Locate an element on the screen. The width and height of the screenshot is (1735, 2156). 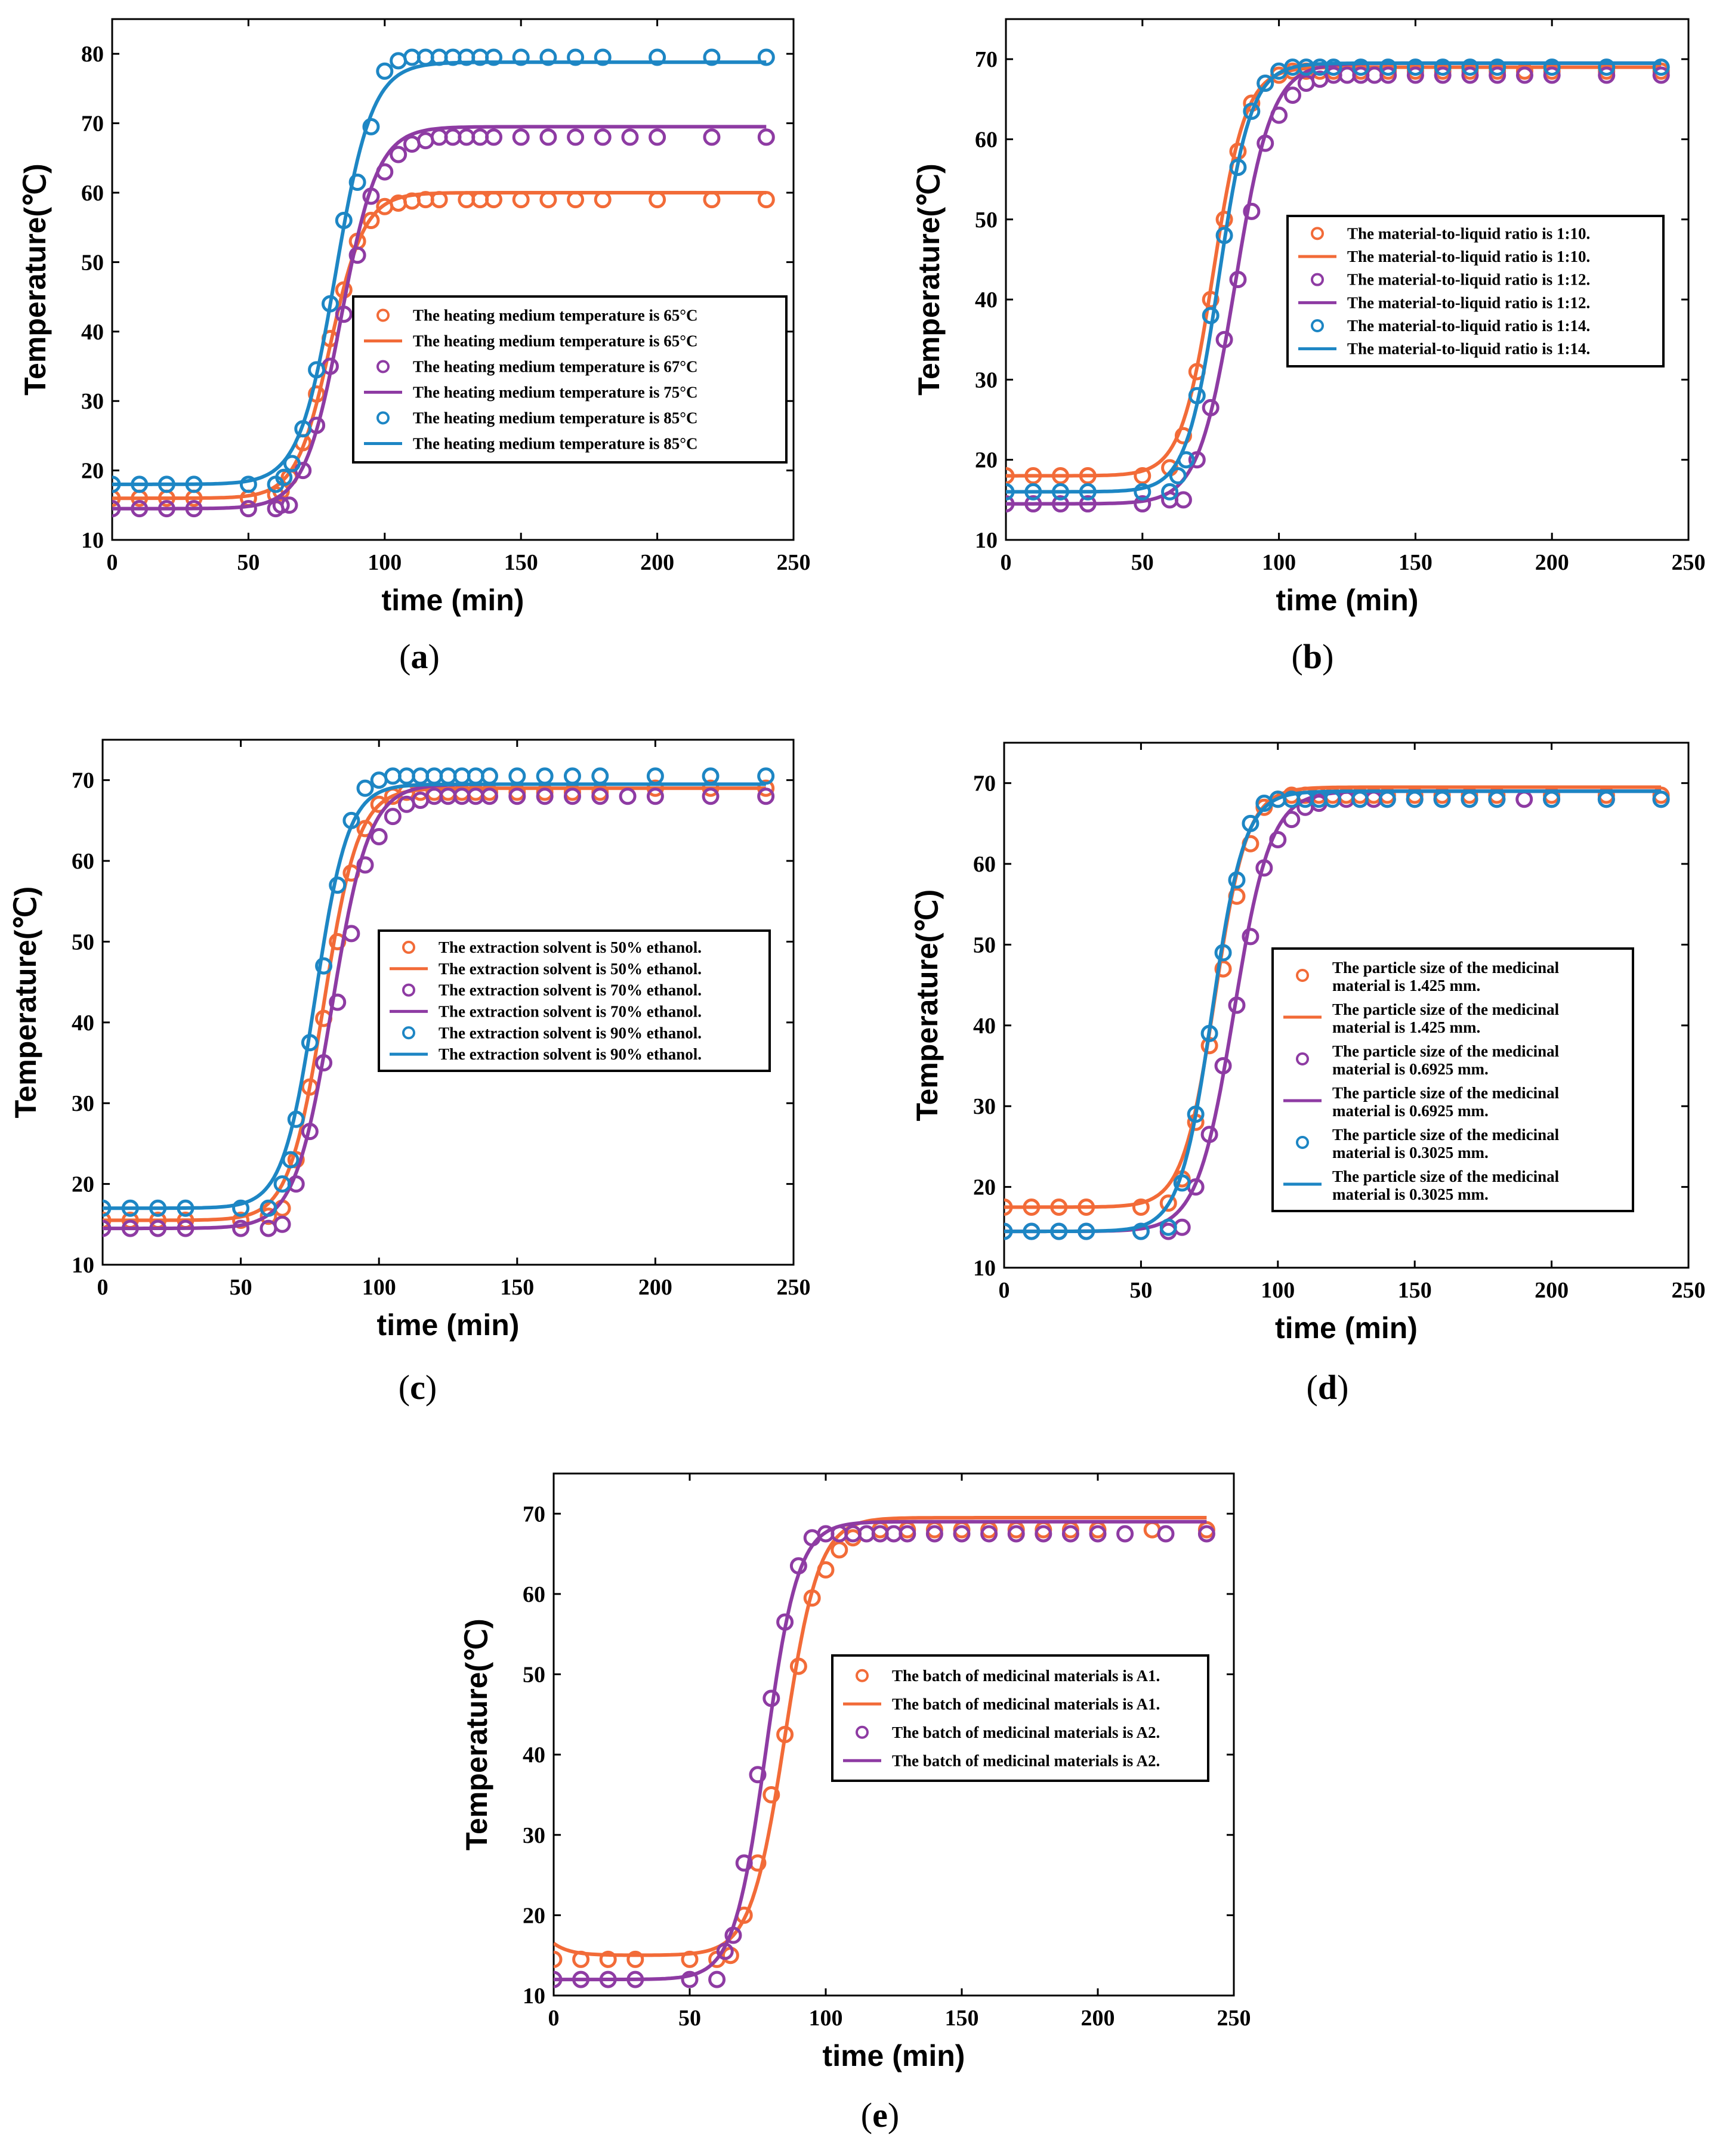
x-tick-label: 150 is located at coordinates (1415, 1291).